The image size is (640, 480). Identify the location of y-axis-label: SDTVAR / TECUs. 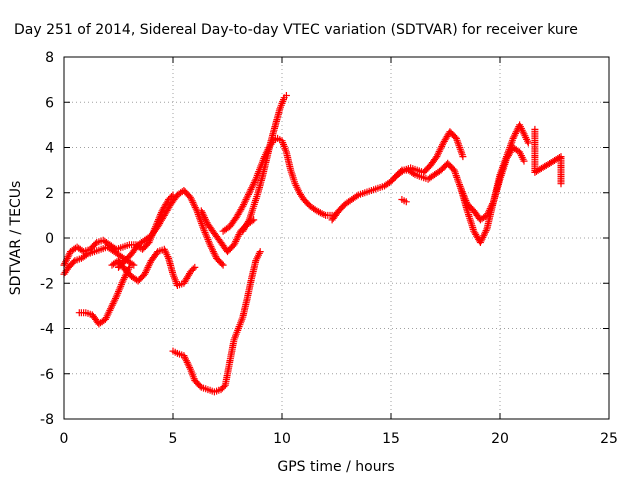
(16, 238).